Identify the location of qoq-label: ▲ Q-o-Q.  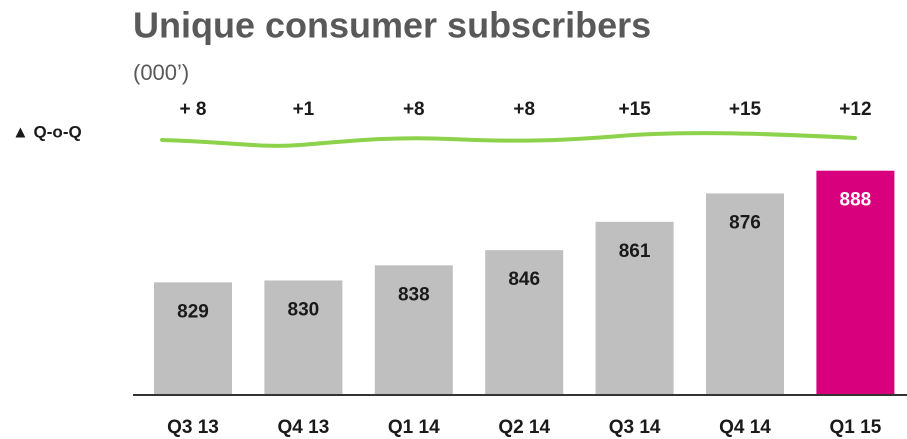
(47, 131).